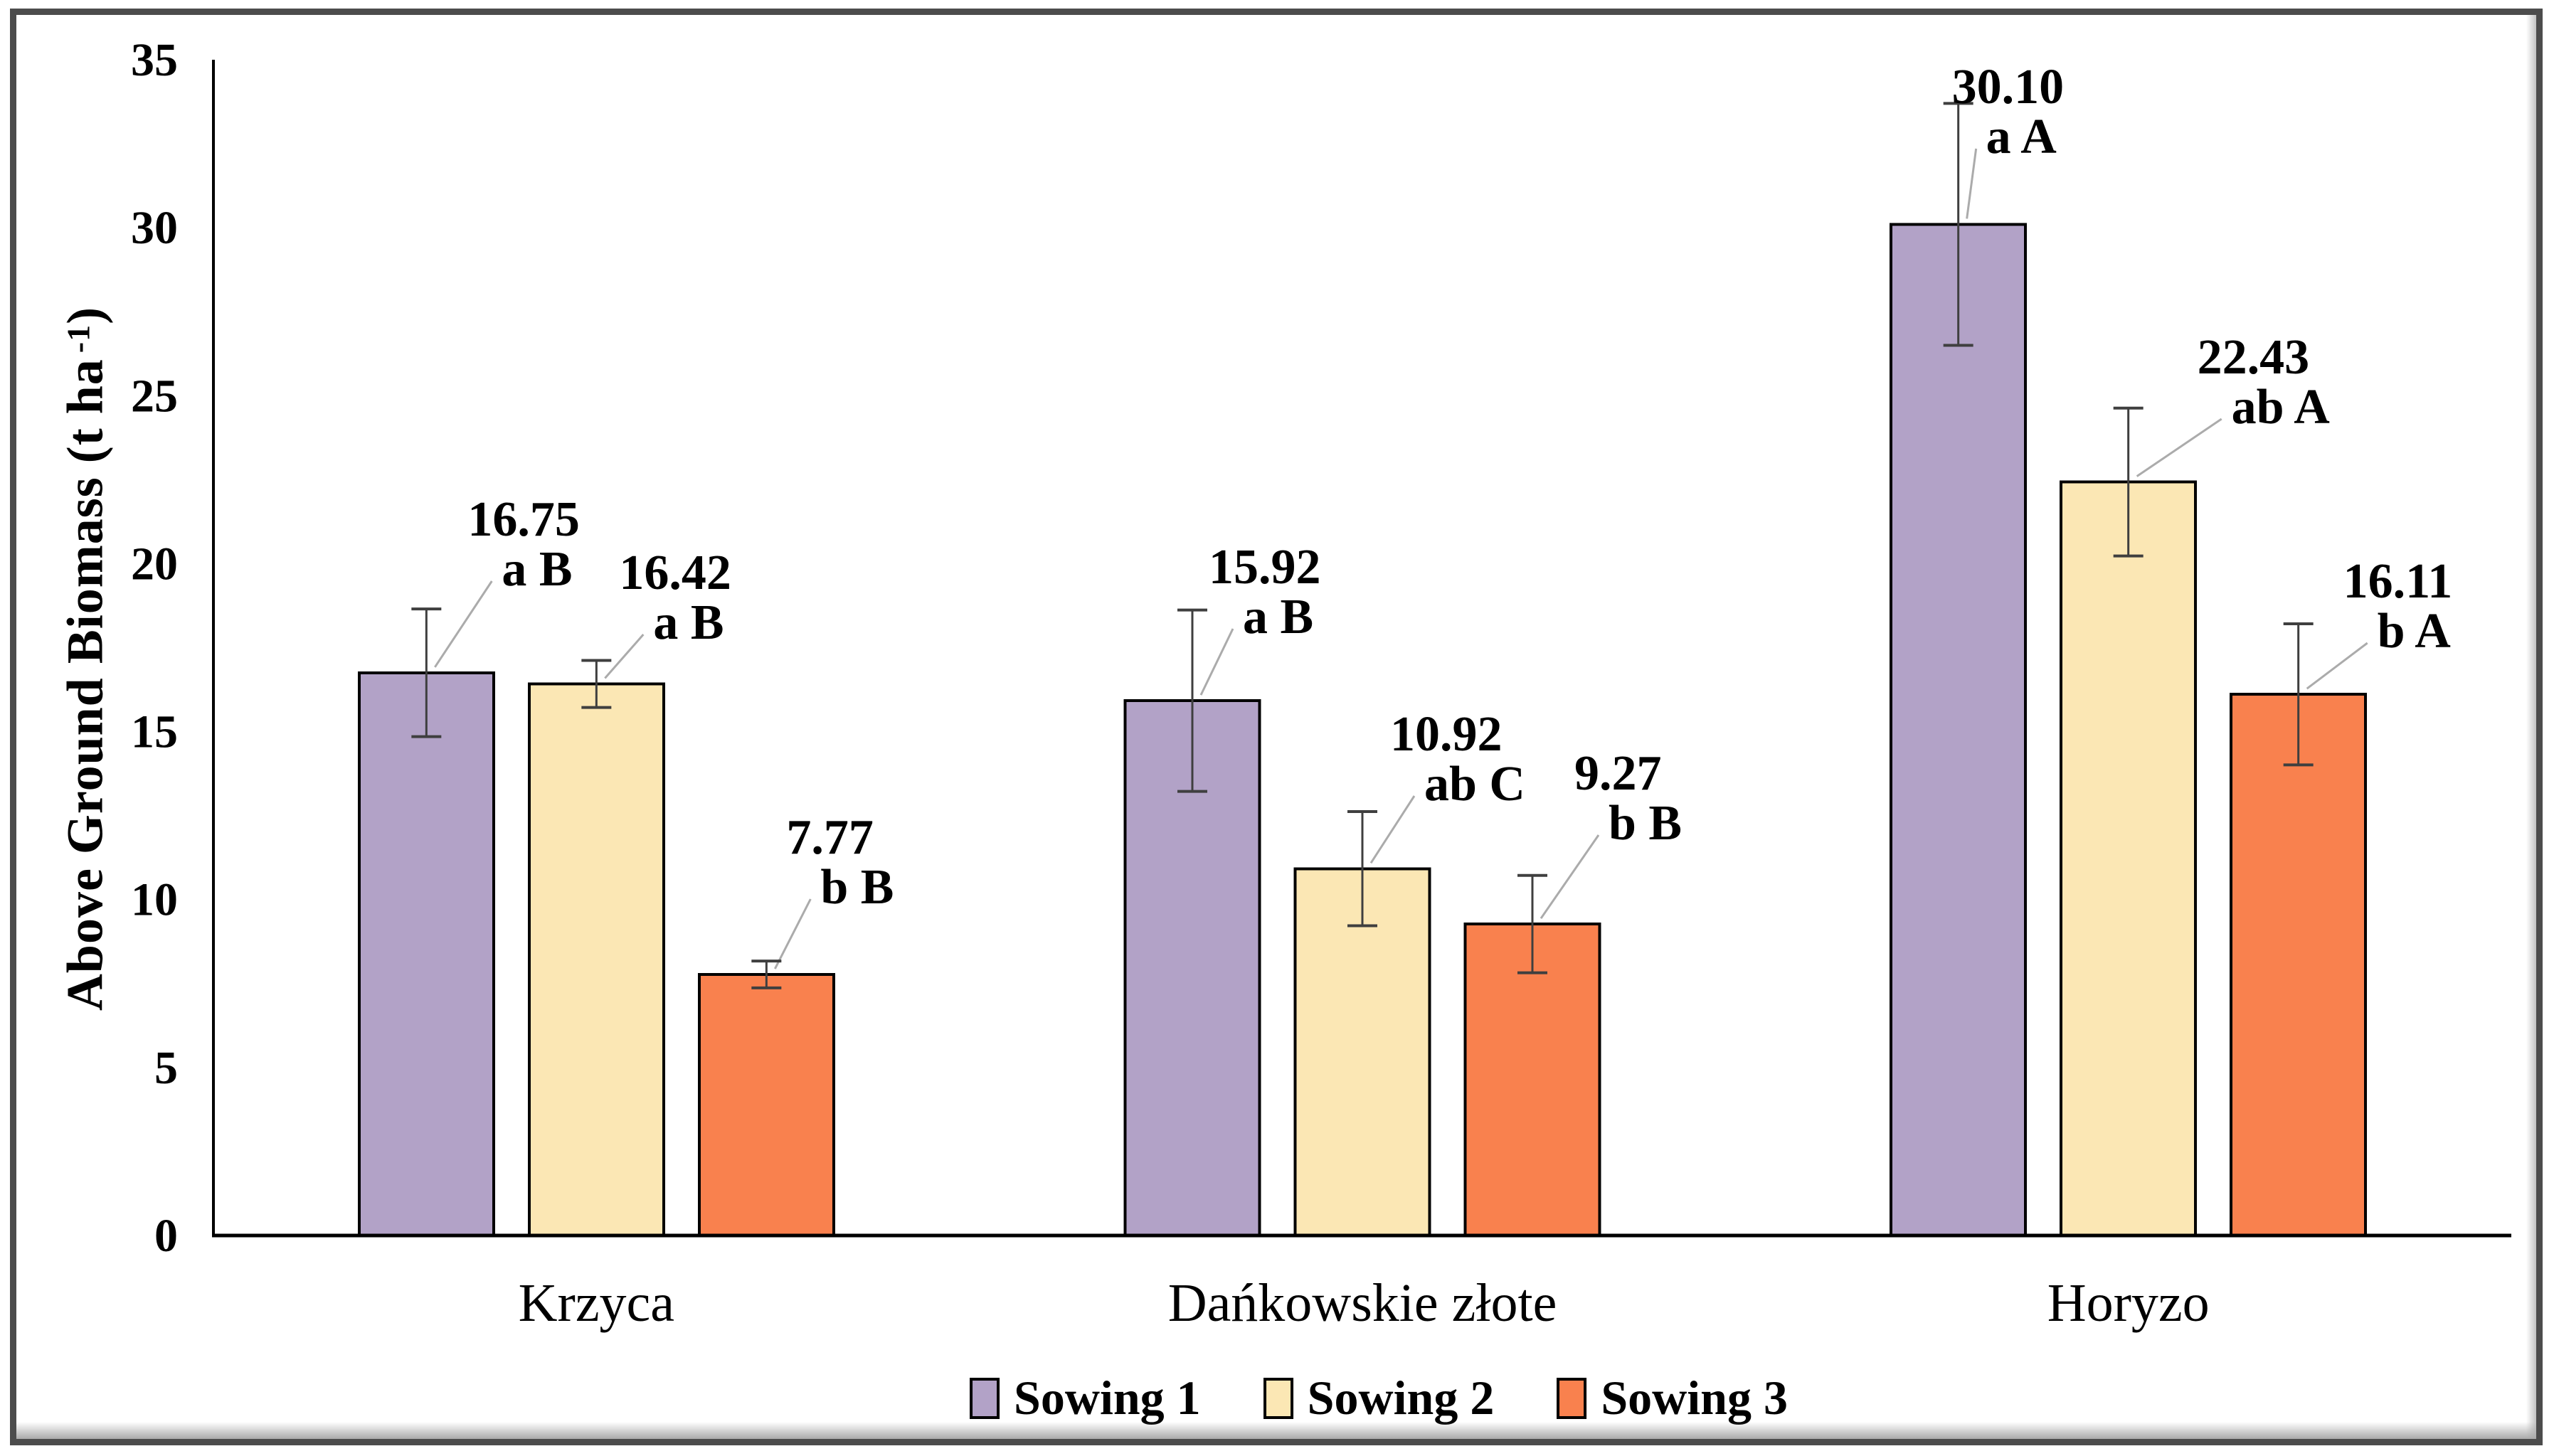 This screenshot has width=2554, height=1456. Describe the element at coordinates (78, 339) in the screenshot. I see `y-axis-title-superscript: -1` at that location.